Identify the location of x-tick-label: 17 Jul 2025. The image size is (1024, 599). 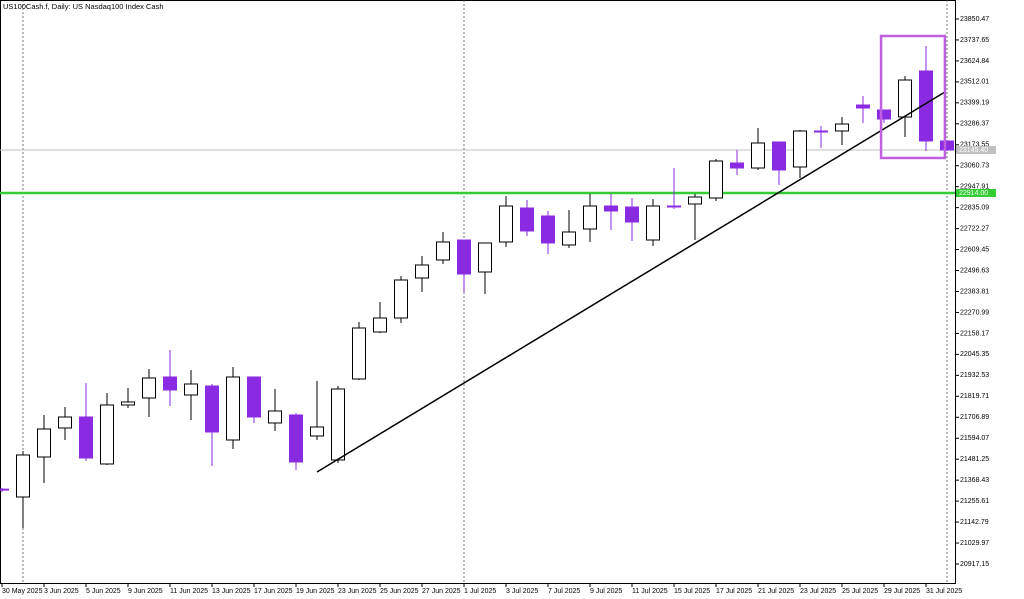
(734, 591).